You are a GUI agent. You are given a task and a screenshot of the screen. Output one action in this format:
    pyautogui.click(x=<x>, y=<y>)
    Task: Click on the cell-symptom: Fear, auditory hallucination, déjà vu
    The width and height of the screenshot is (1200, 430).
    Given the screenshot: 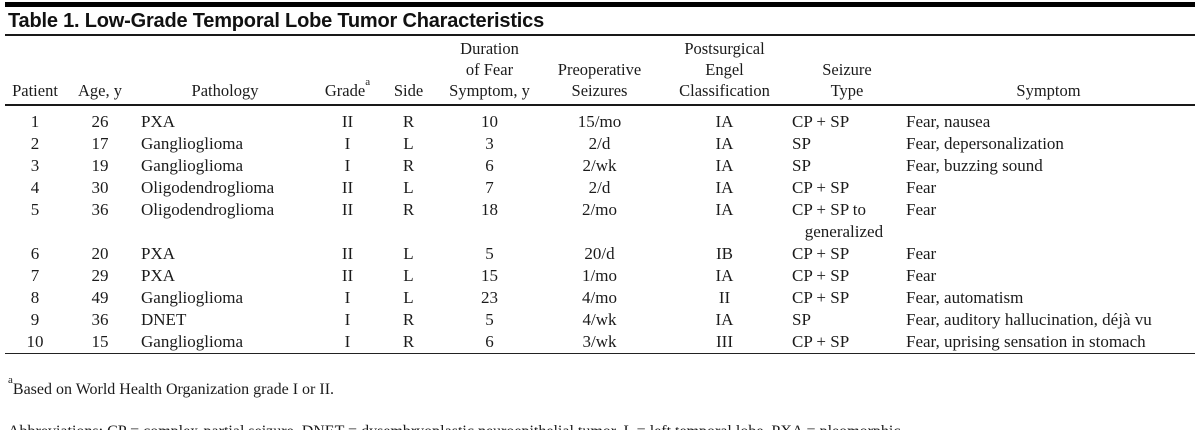 What is the action you would take?
    pyautogui.click(x=1029, y=319)
    